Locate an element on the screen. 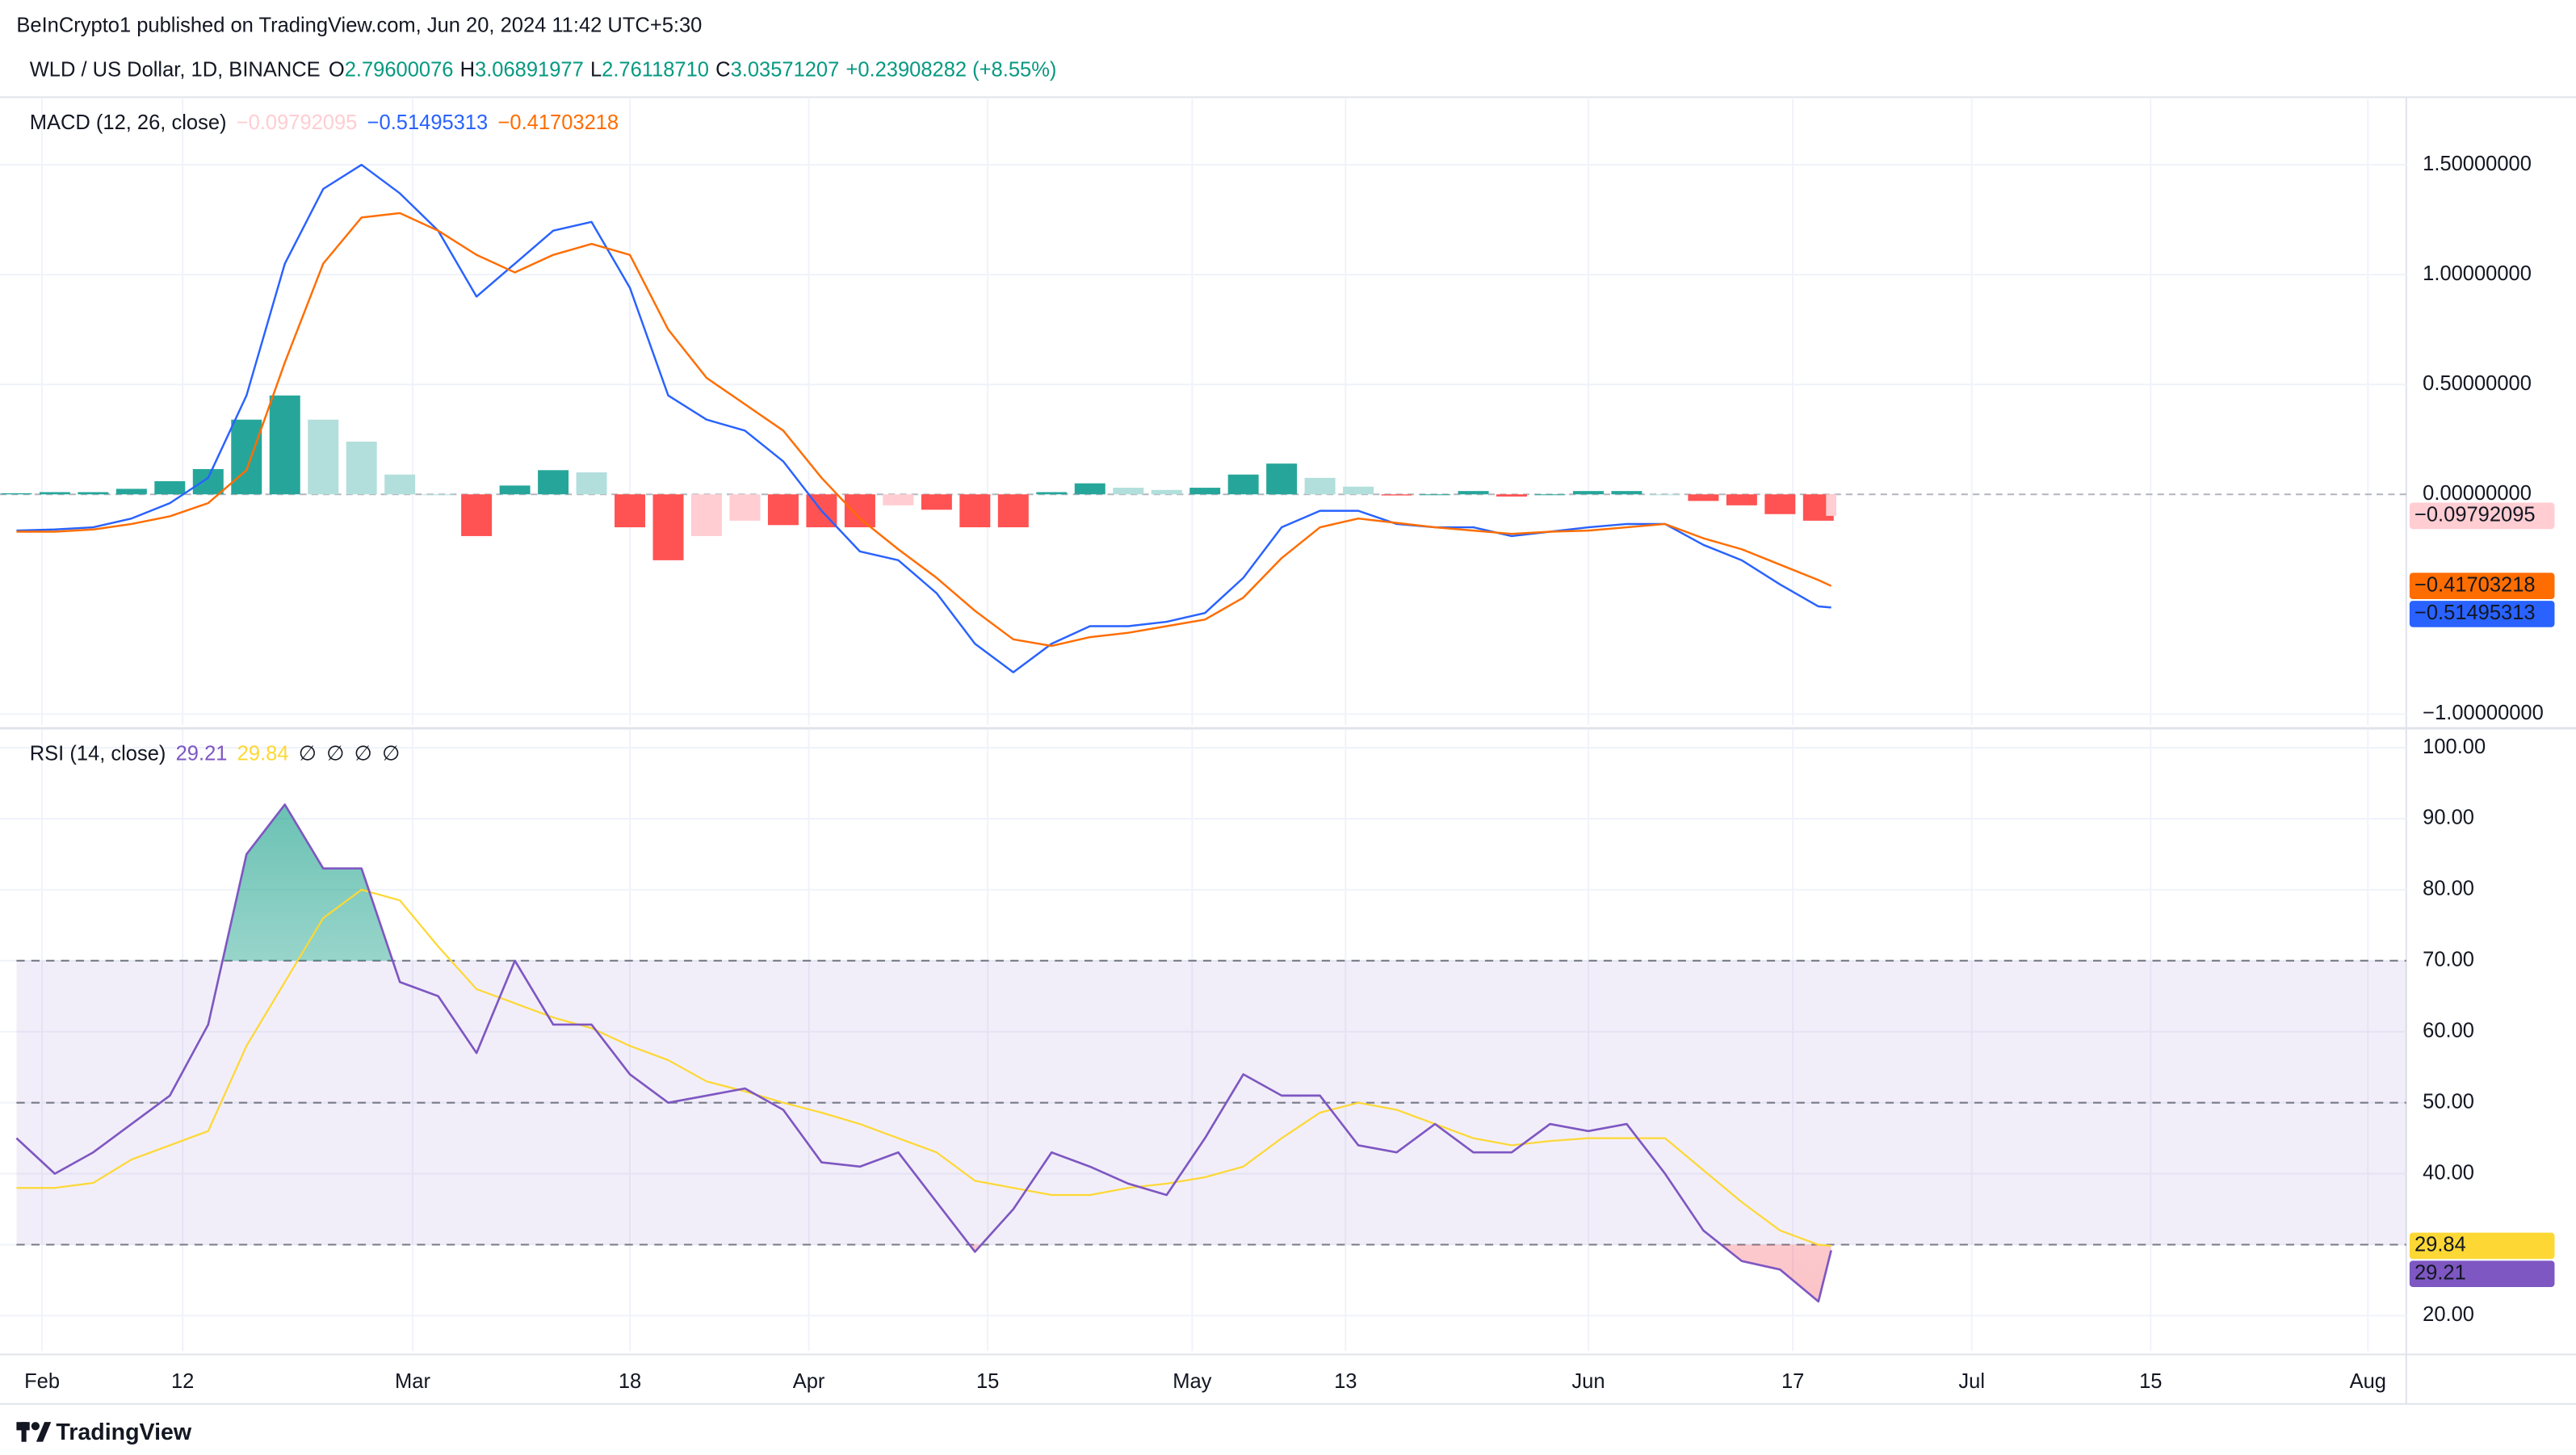  brand: TradingView is located at coordinates (124, 1432).